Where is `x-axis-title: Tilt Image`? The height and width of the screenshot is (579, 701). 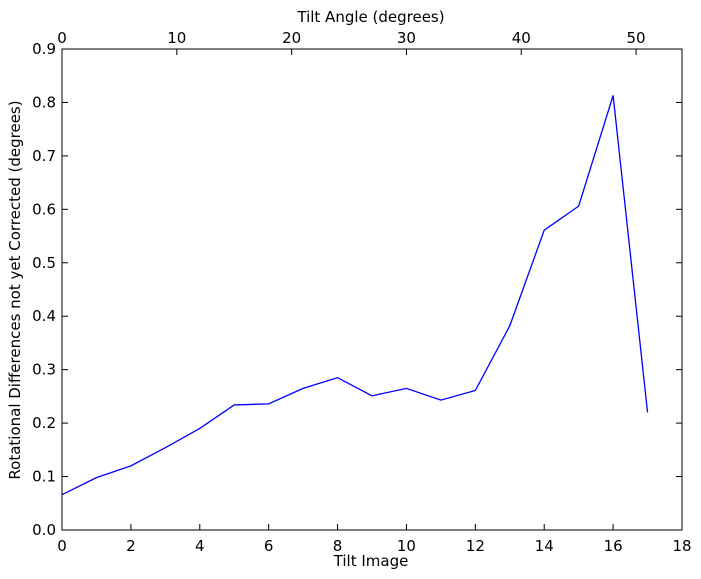
x-axis-title: Tilt Image is located at coordinates (371, 561).